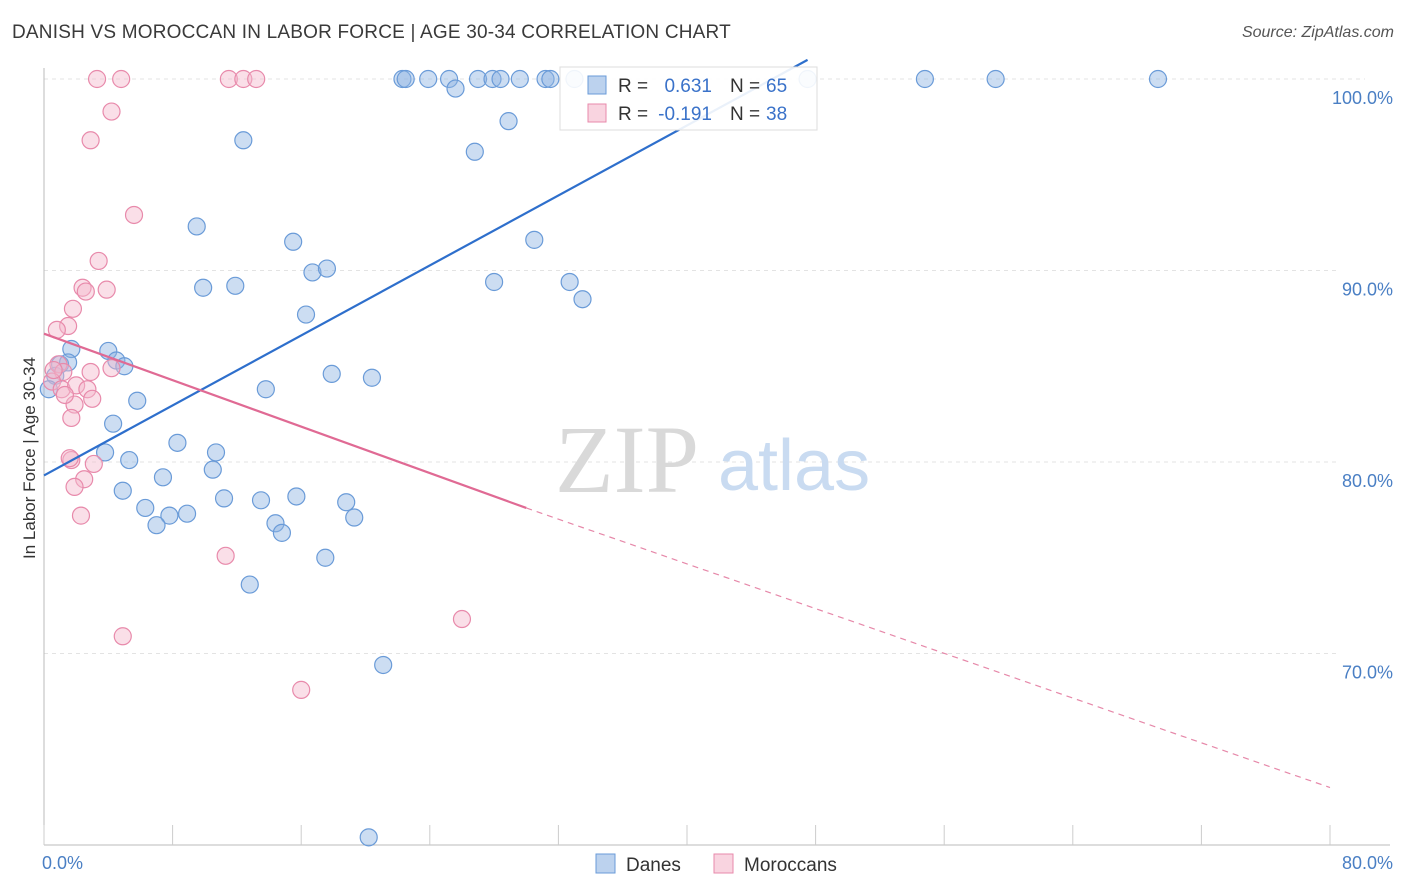 This screenshot has width=1406, height=892. What do you see at coordinates (745, 114) in the screenshot?
I see `legend-n-label-1: N =` at bounding box center [745, 114].